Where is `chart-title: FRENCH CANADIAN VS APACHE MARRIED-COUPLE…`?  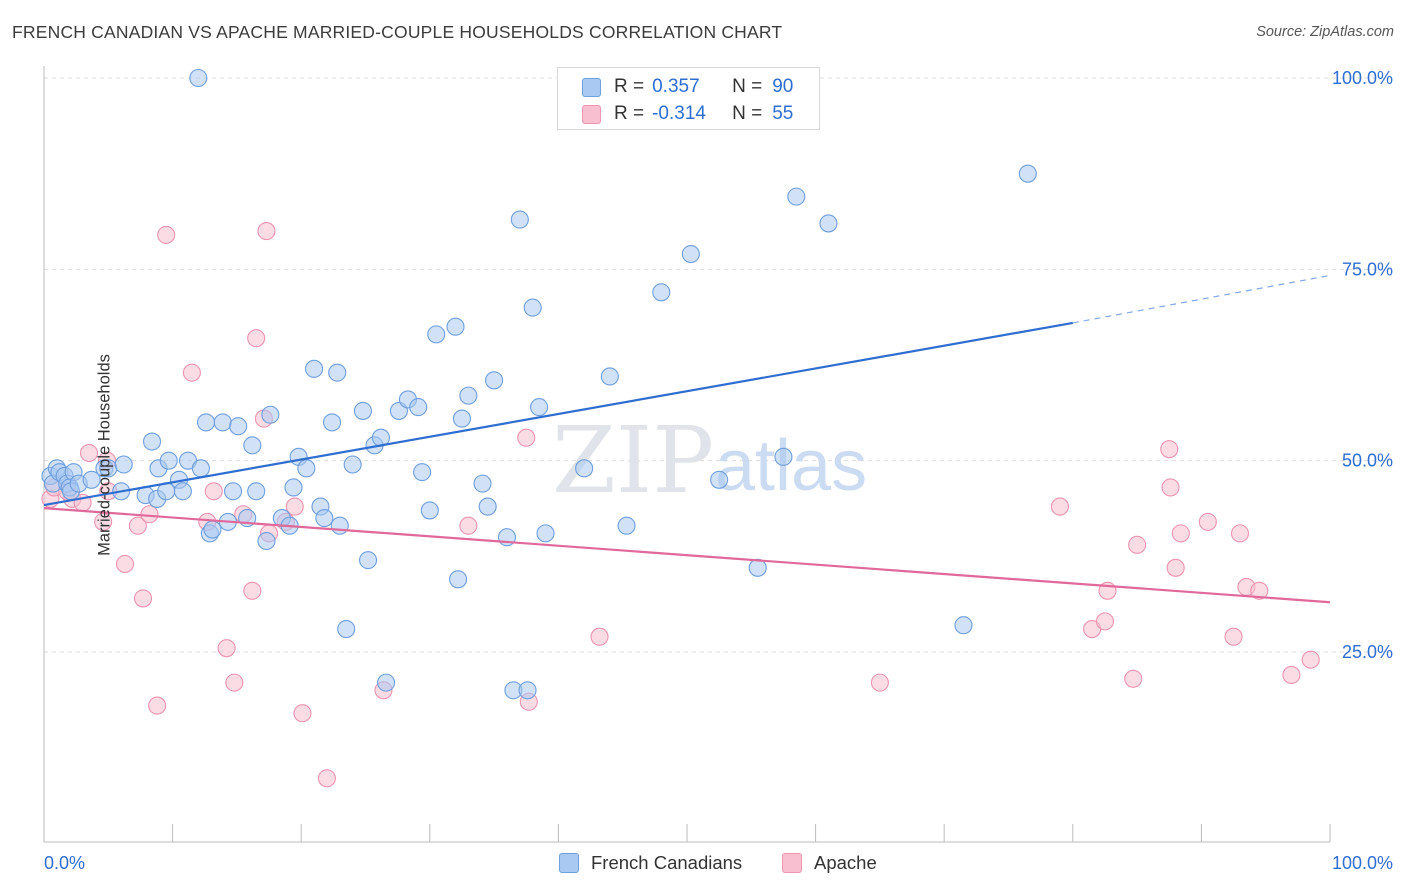 chart-title: FRENCH CANADIAN VS APACHE MARRIED-COUPLE… is located at coordinates (397, 32).